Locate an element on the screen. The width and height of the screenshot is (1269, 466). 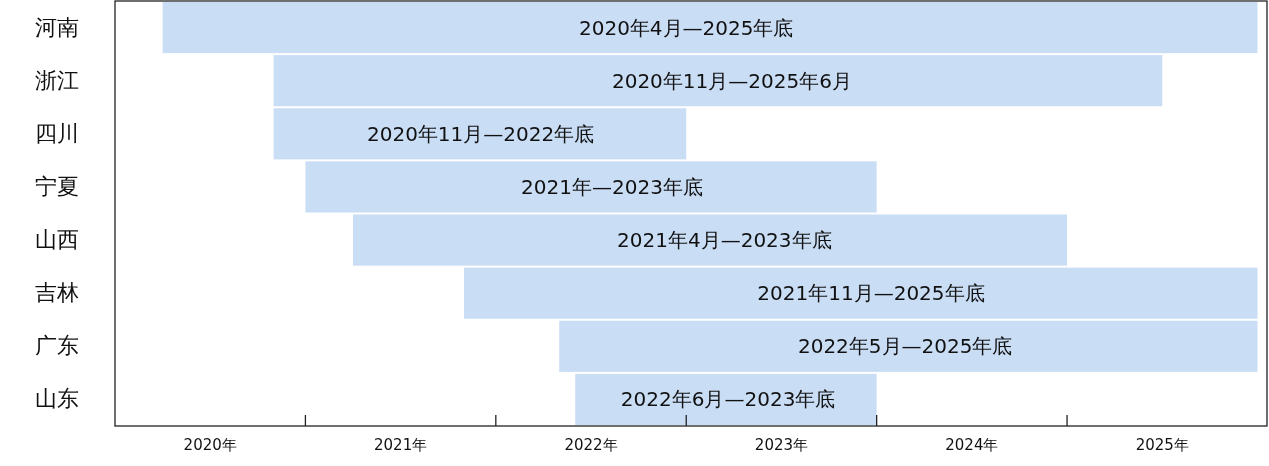
x-tick-label: 2023年 is located at coordinates (781, 445).